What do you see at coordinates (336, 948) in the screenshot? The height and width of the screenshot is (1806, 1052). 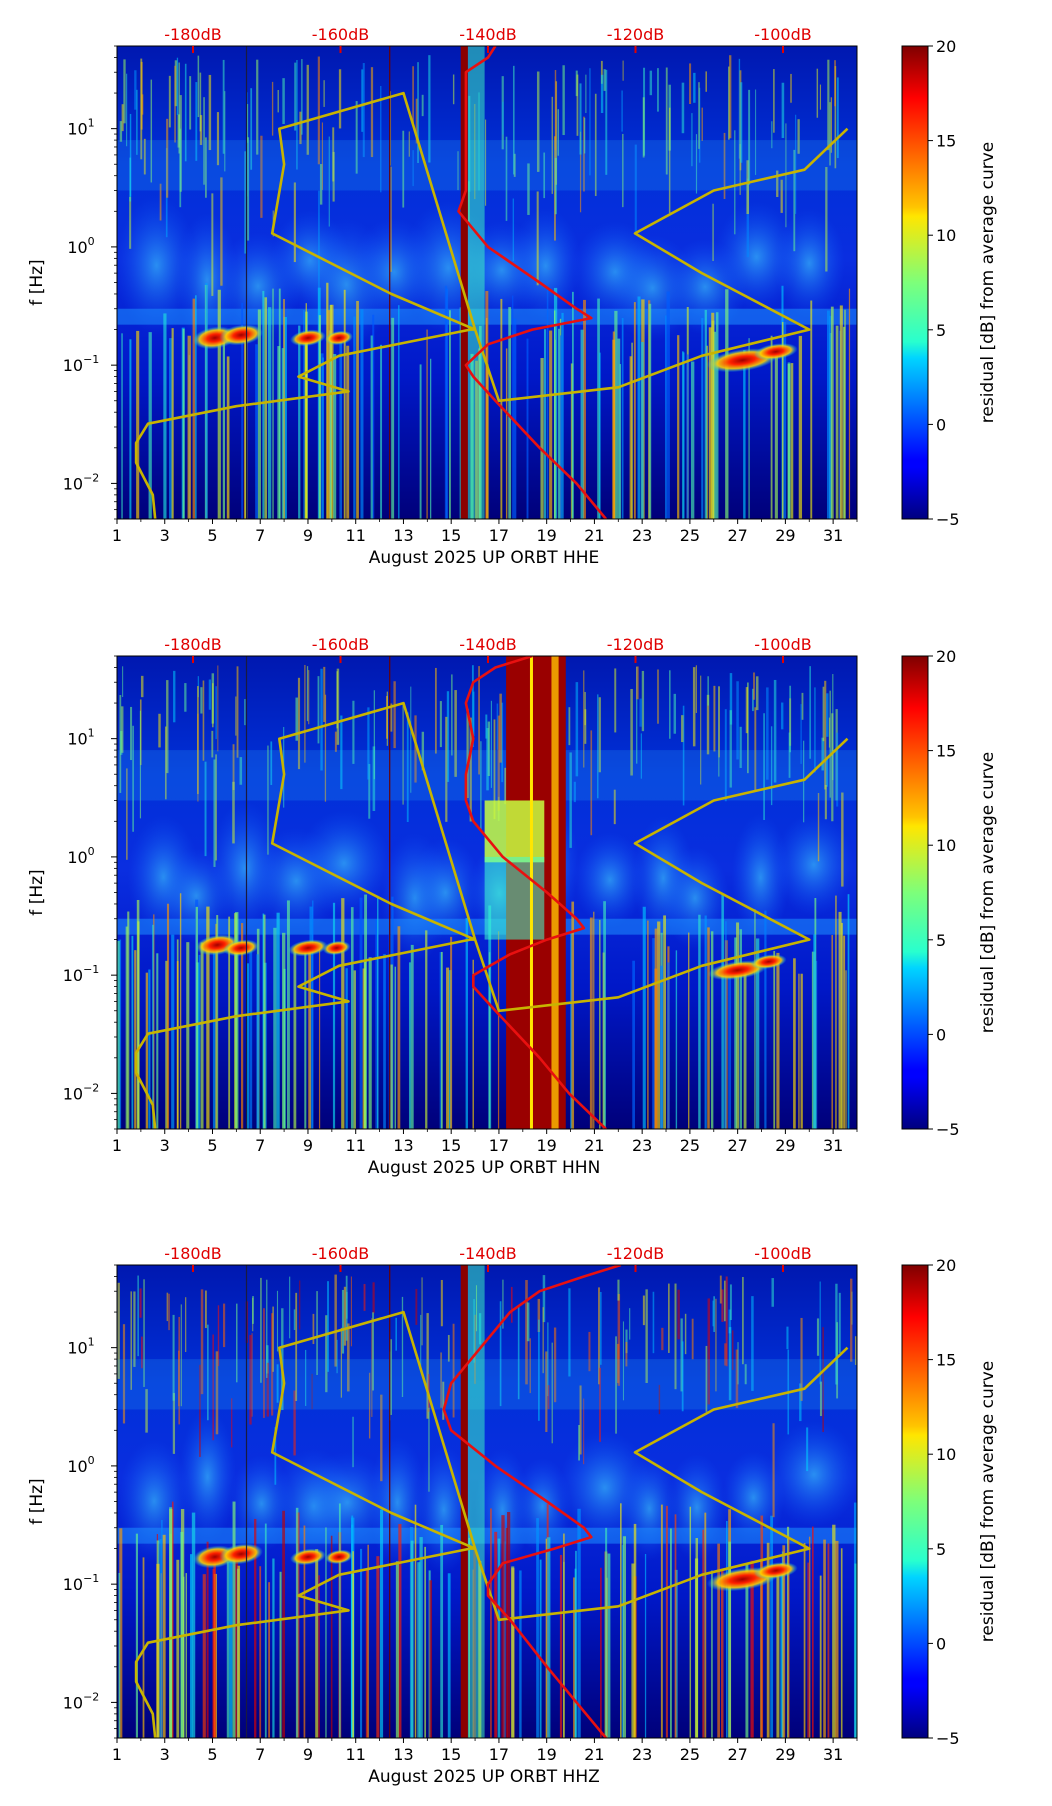 I see `storm-patch` at bounding box center [336, 948].